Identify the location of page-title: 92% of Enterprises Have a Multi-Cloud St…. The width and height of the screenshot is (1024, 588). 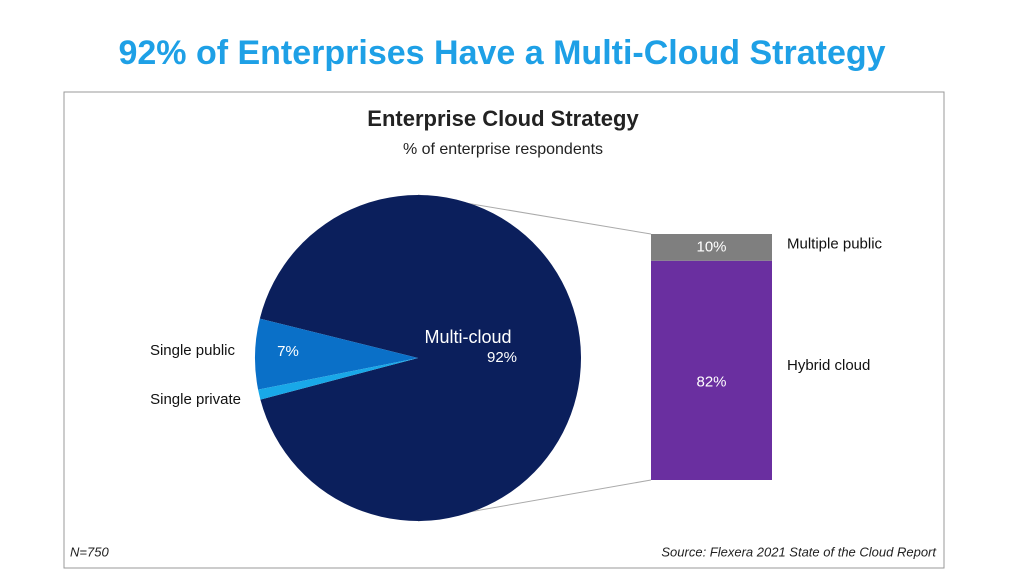
(501, 53).